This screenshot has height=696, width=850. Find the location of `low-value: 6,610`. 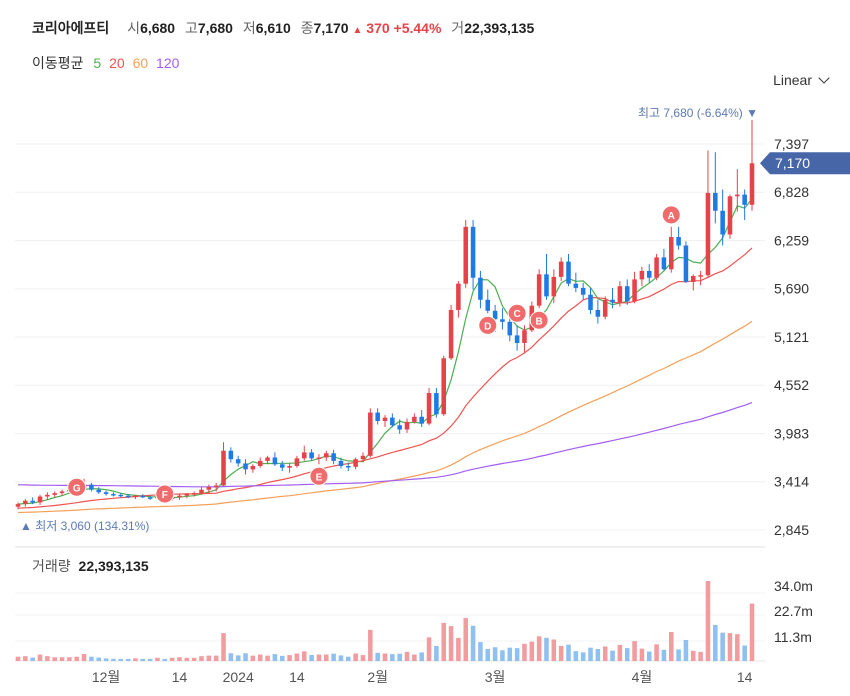

low-value: 6,610 is located at coordinates (273, 28).